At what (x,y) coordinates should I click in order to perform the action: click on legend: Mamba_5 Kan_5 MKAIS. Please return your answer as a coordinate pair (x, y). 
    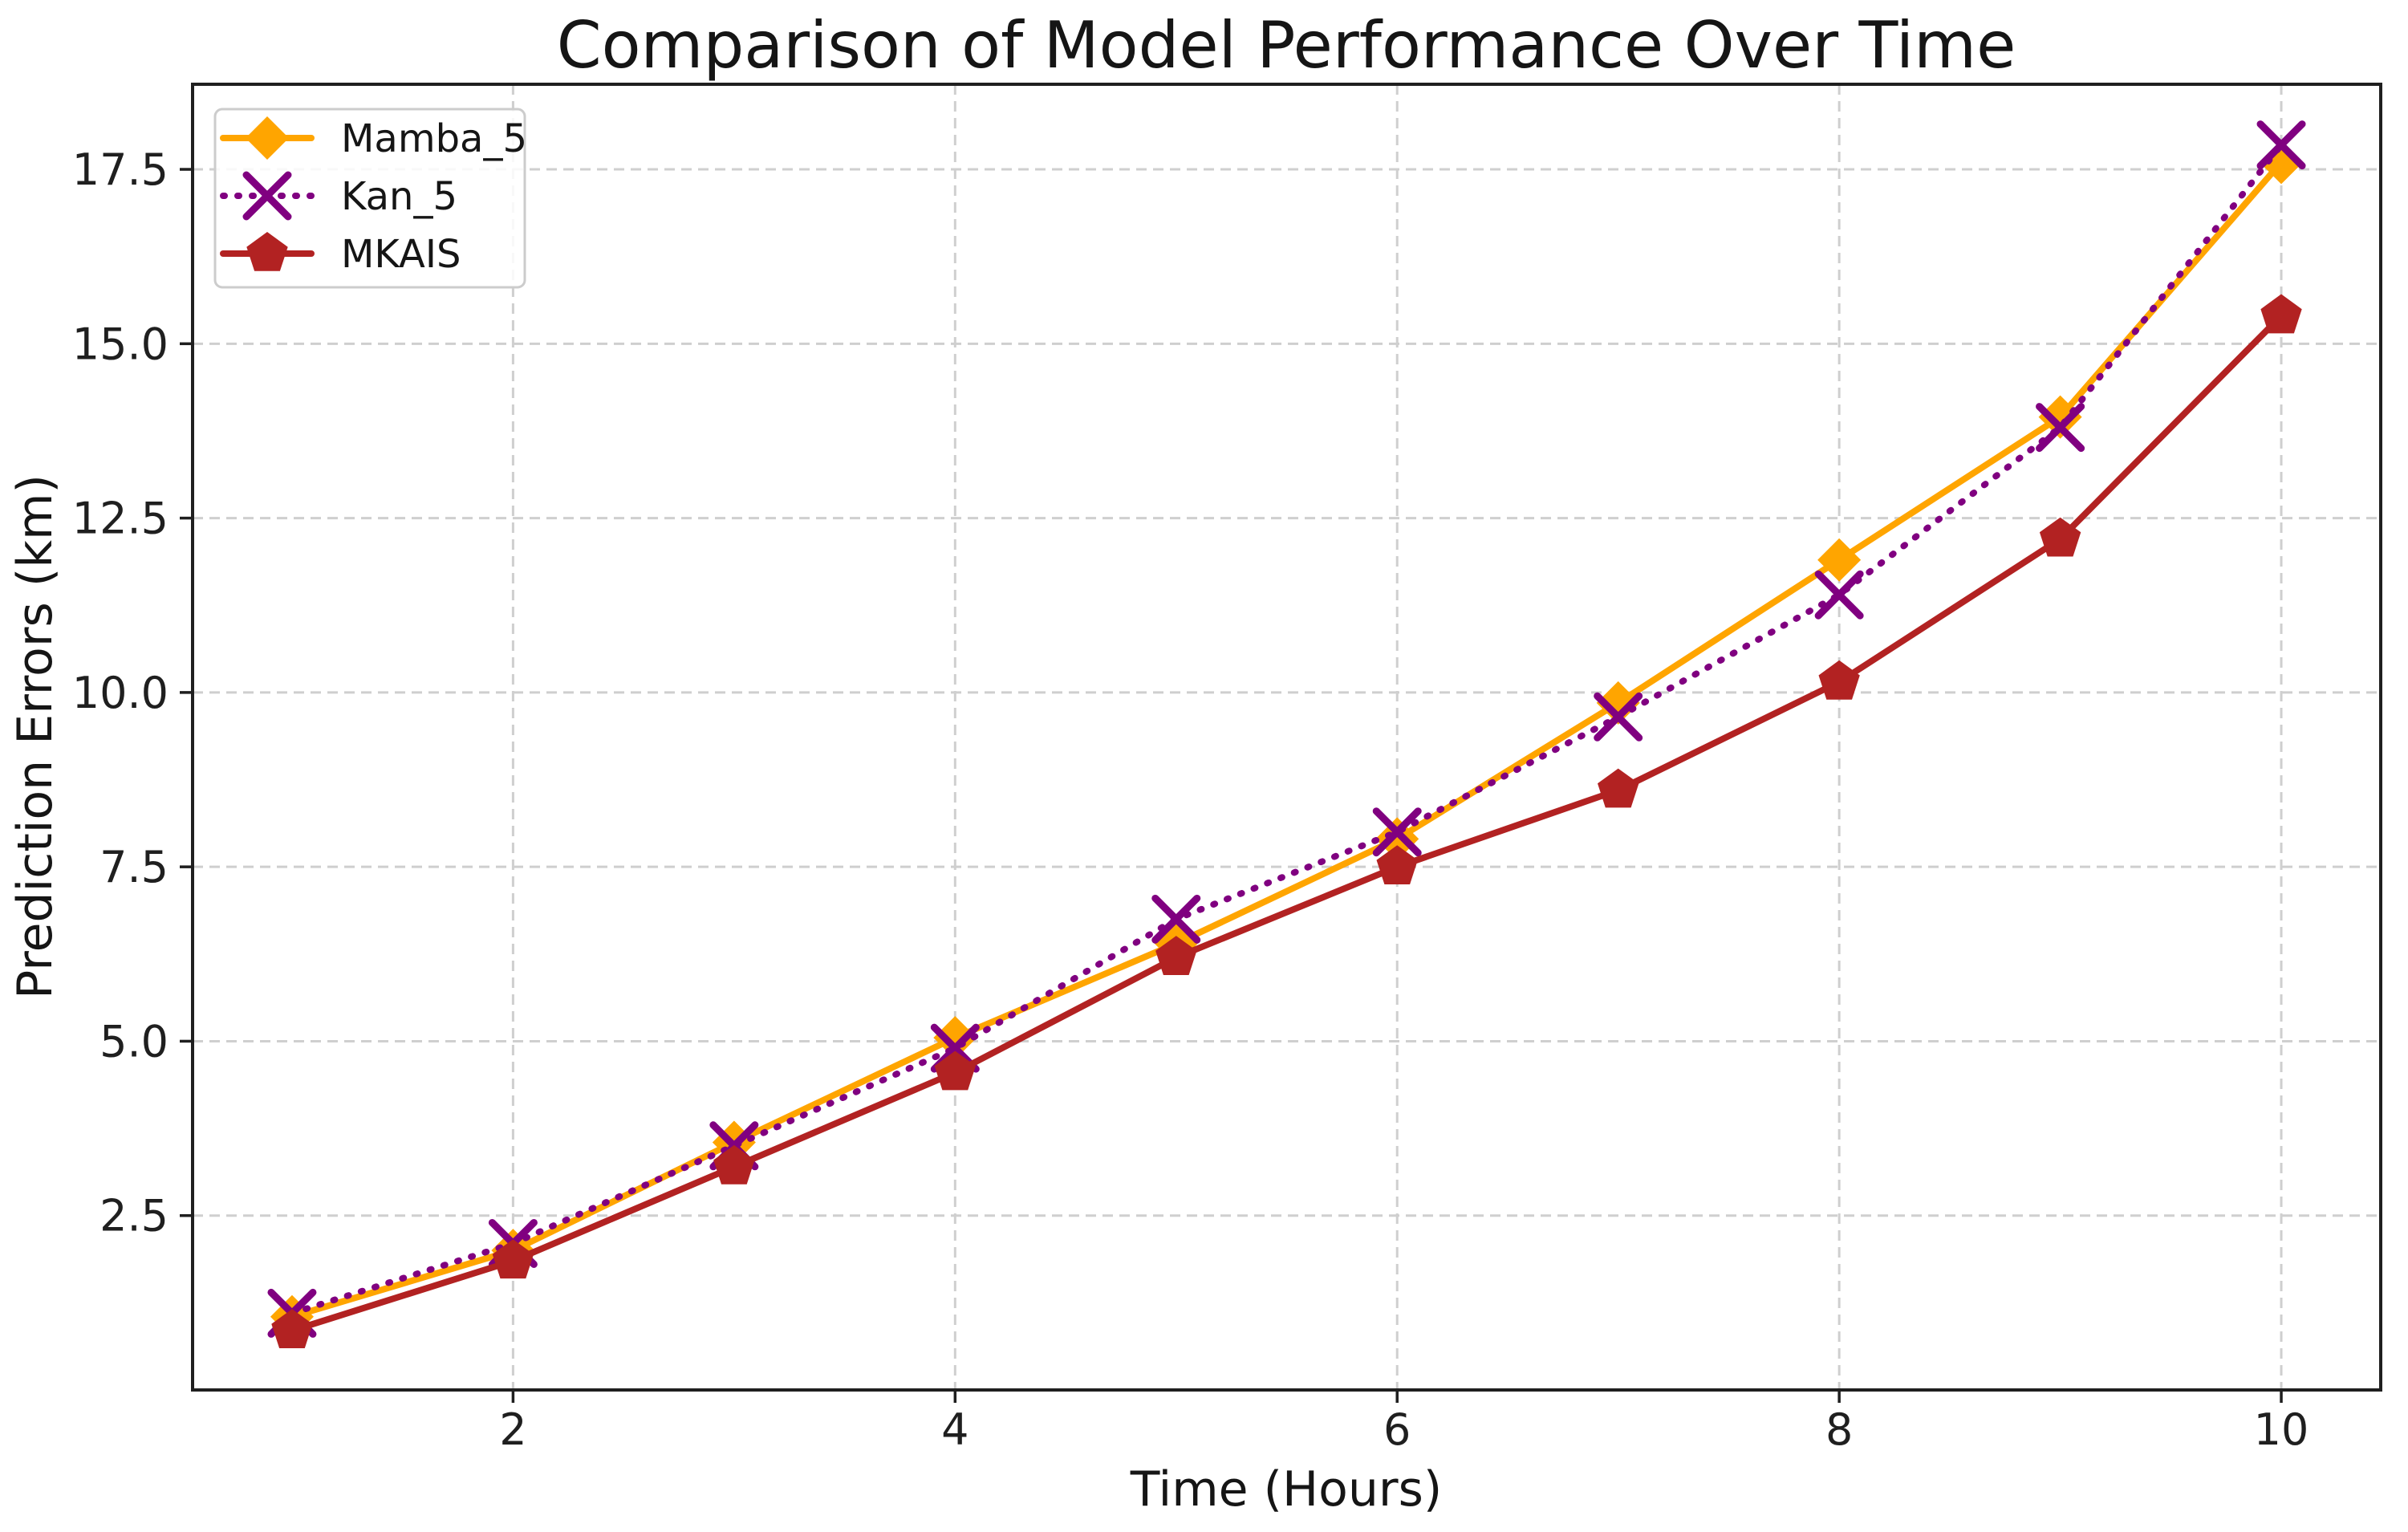
    Looking at the image, I should click on (370, 198).